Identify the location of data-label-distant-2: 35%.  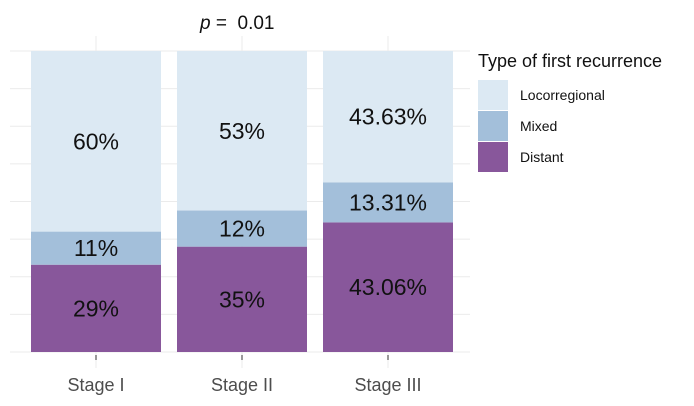
(242, 299).